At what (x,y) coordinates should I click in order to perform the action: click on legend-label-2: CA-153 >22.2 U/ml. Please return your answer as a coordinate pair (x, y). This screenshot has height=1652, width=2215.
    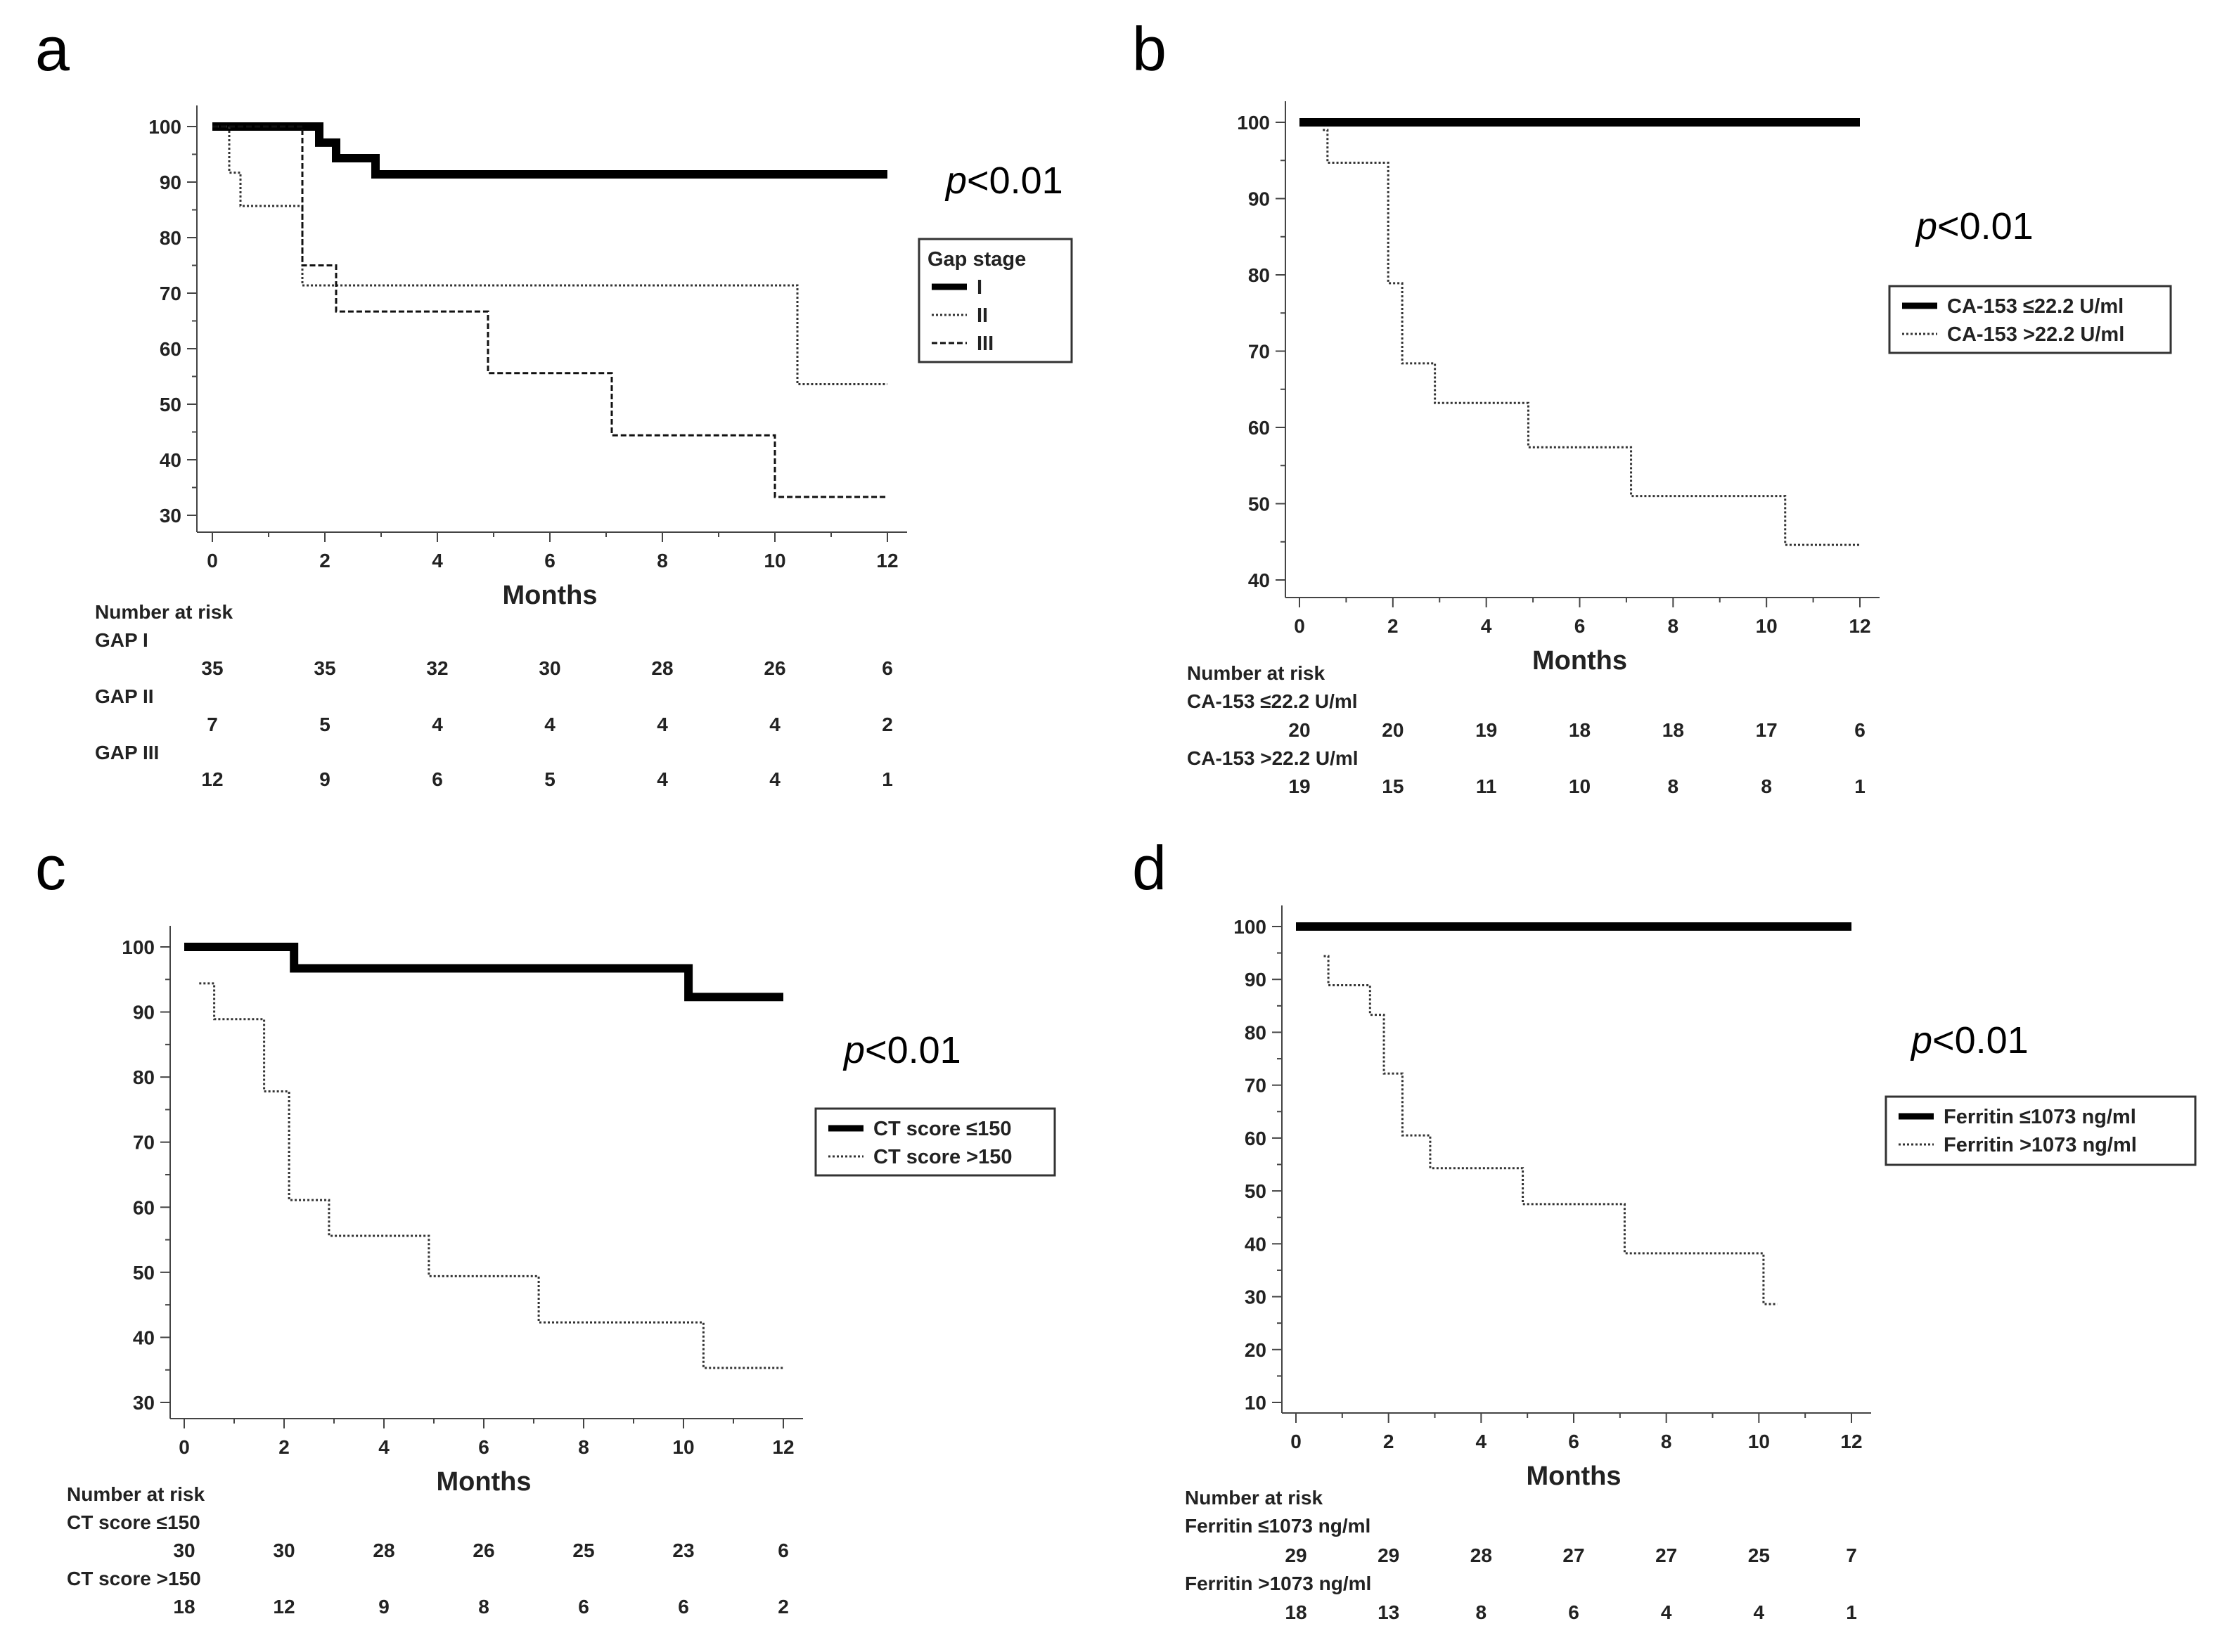
    Looking at the image, I should click on (2035, 334).